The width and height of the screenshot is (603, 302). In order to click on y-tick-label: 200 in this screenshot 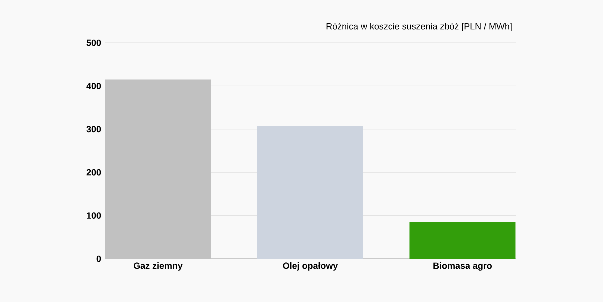, I will do `click(94, 172)`.